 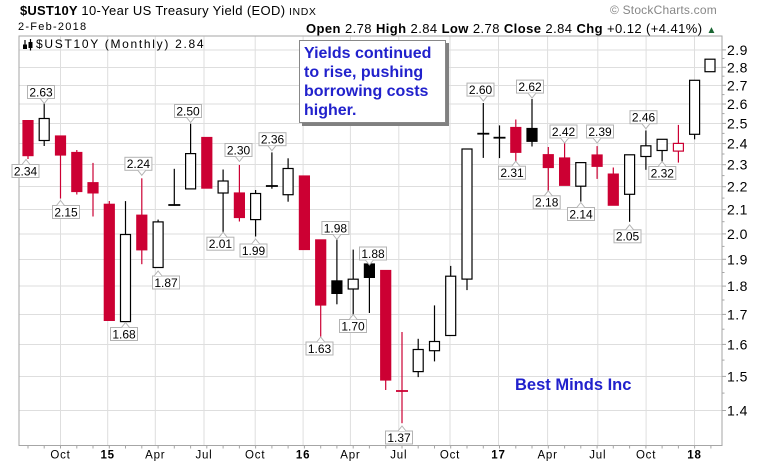 I want to click on svg-text: 1.87, so click(x=166, y=283).